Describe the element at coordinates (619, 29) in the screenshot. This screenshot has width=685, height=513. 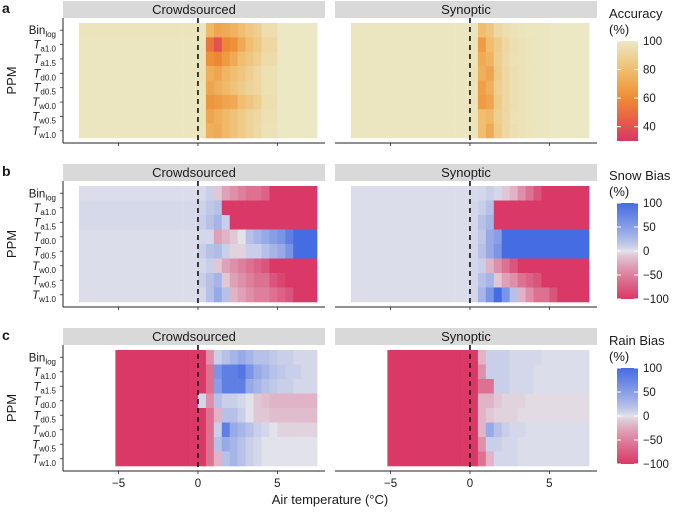
I see `legend-title: (%)` at that location.